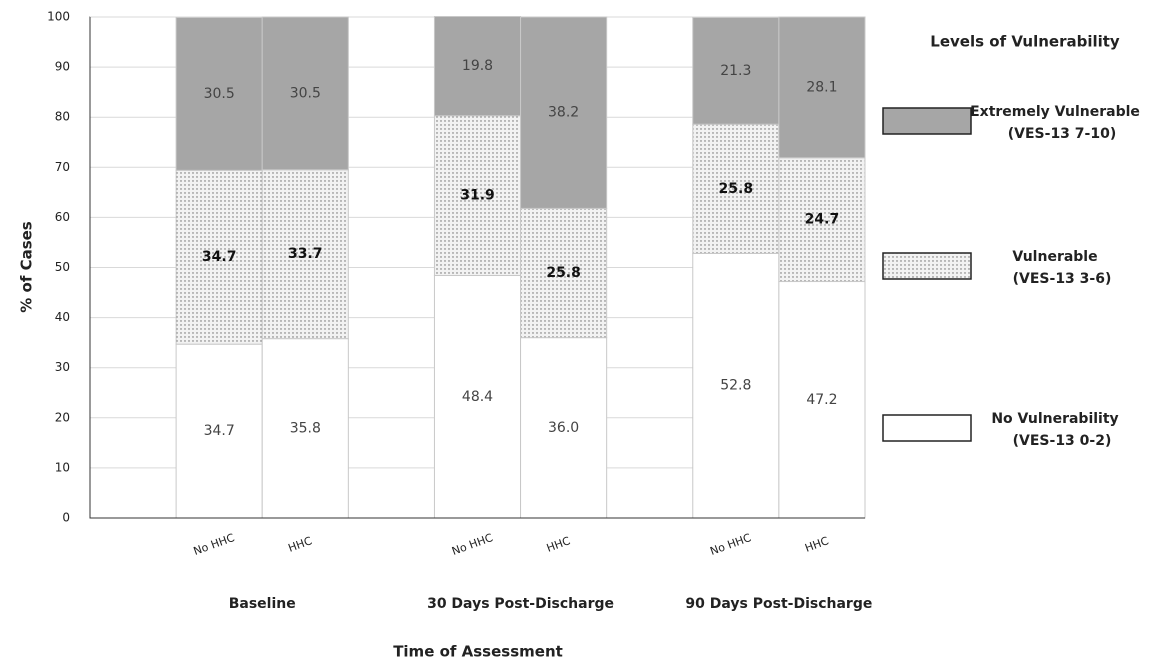 This screenshot has height=665, width=1173. I want to click on legend-label: No Vulnerability, so click(1054, 419).